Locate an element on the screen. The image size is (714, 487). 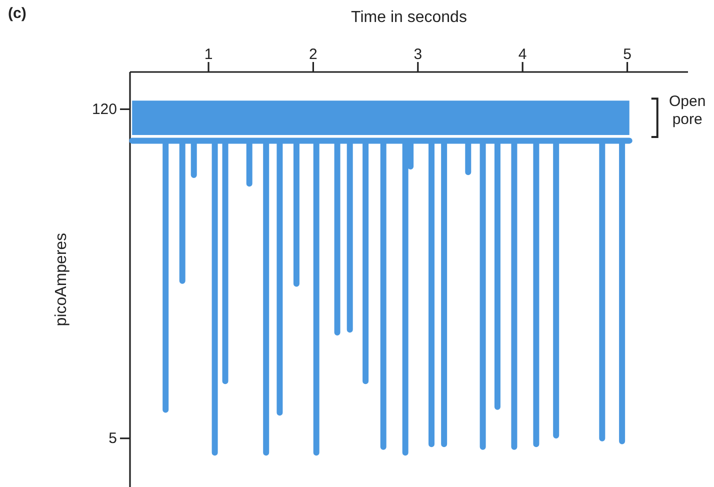
y-axis-title: picoAmperes is located at coordinates (61, 279).